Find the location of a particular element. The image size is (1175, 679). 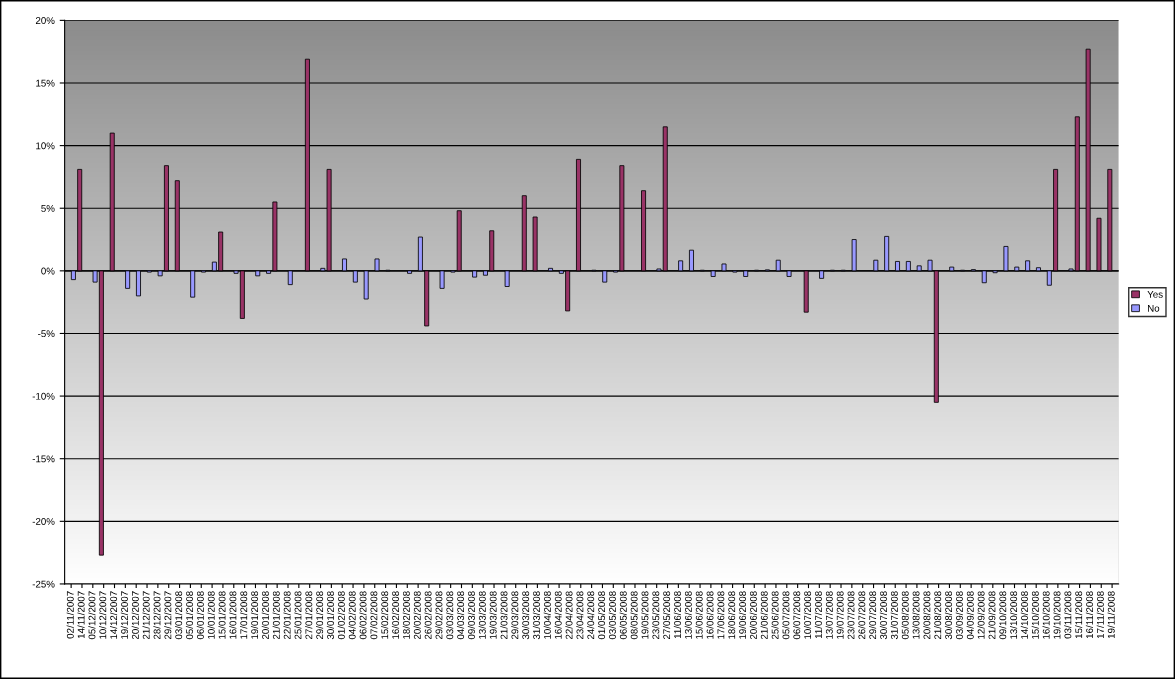

x-tick-label: 06/07/2008 is located at coordinates (797, 615).